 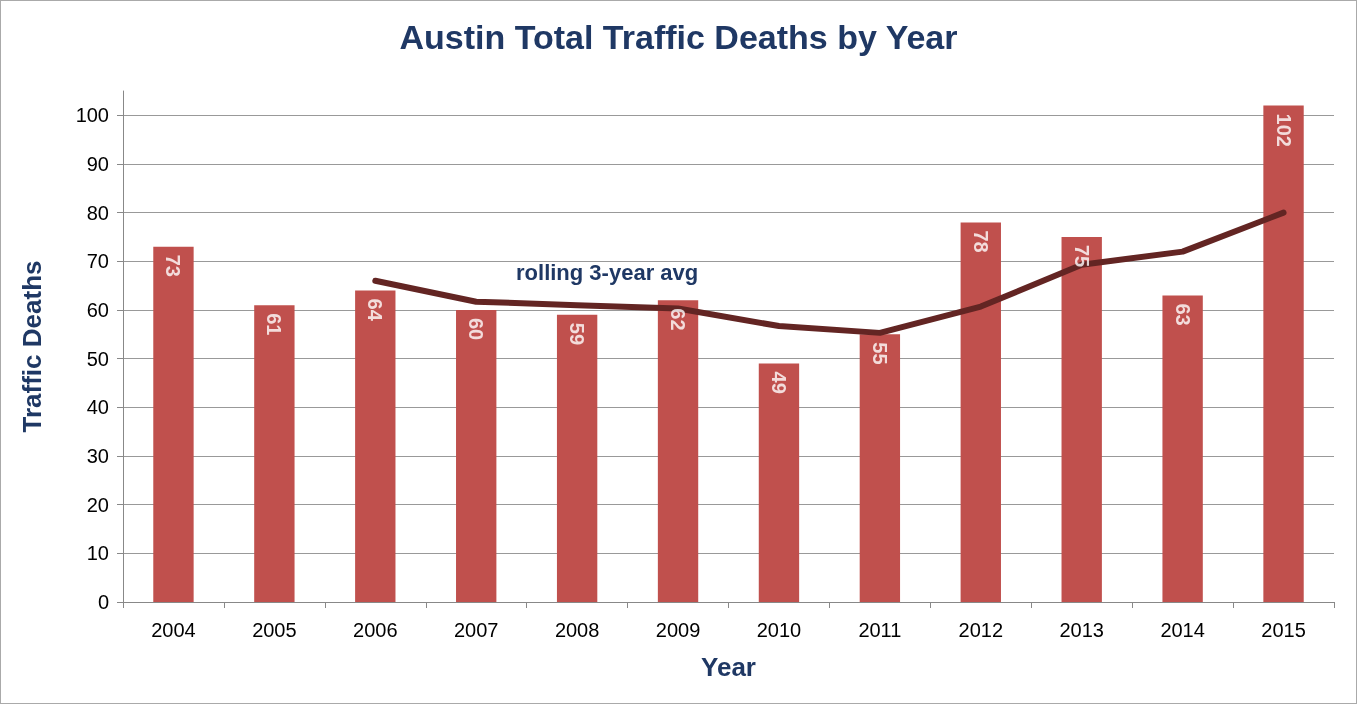 I want to click on y-tick-label: 90, so click(x=97, y=164).